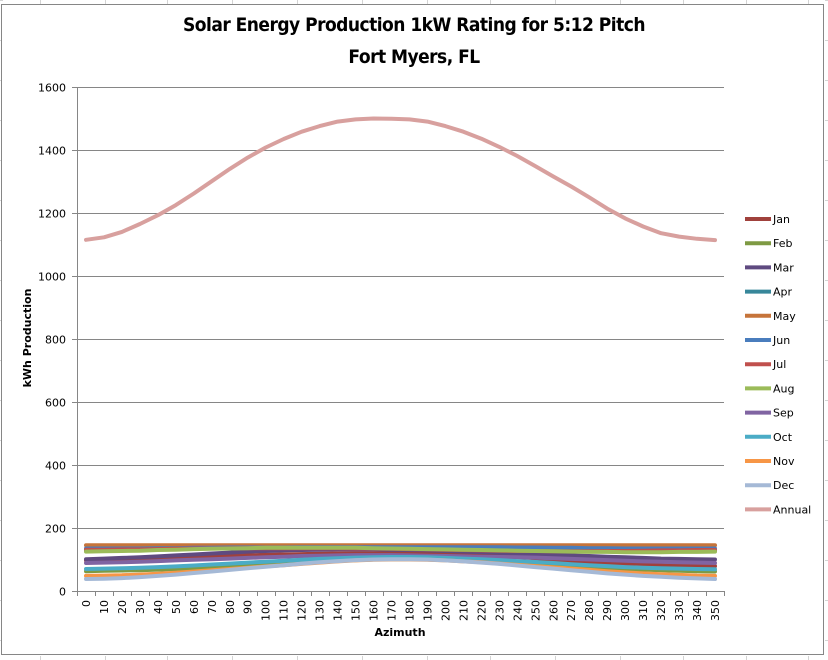  What do you see at coordinates (409, 610) in the screenshot?
I see `x-tick-label: 180` at bounding box center [409, 610].